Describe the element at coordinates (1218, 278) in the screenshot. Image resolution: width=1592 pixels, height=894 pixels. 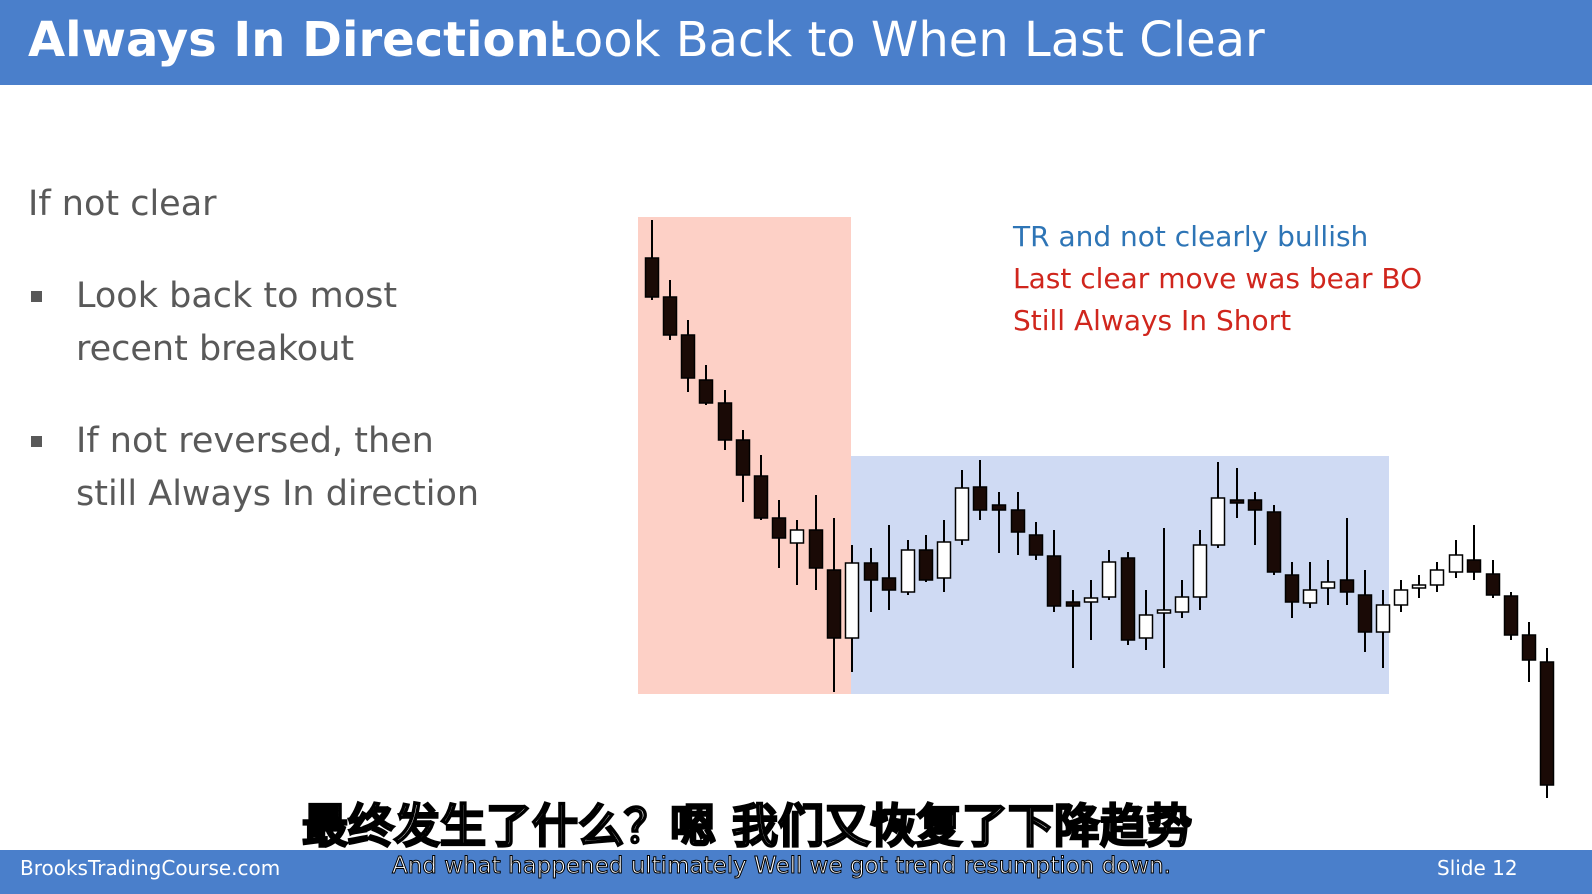
I see `annotation: Last clear move was bear BO` at that location.